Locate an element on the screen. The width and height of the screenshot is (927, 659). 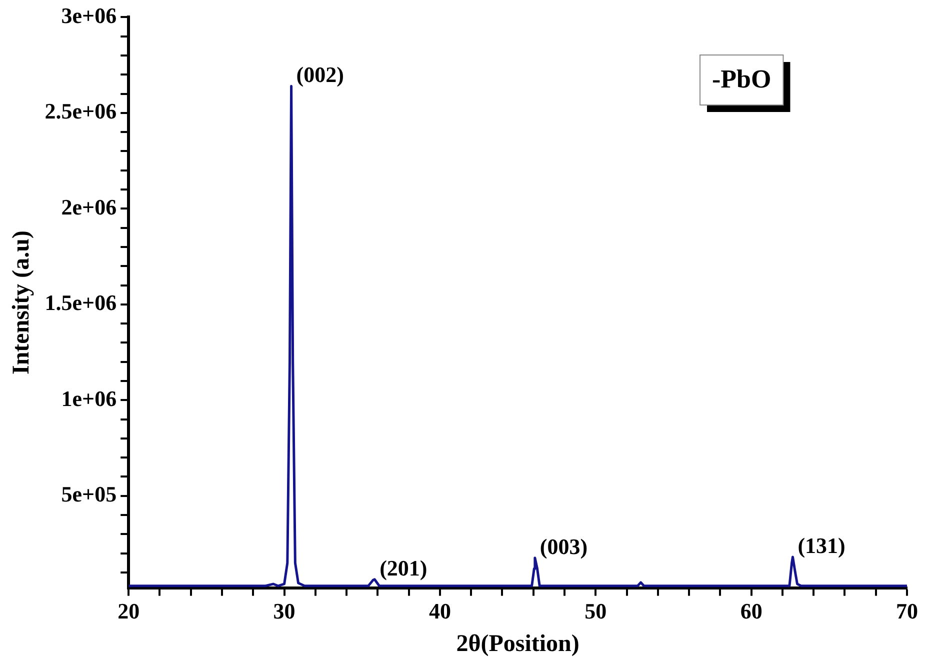
annotation: (201) is located at coordinates (404, 567).